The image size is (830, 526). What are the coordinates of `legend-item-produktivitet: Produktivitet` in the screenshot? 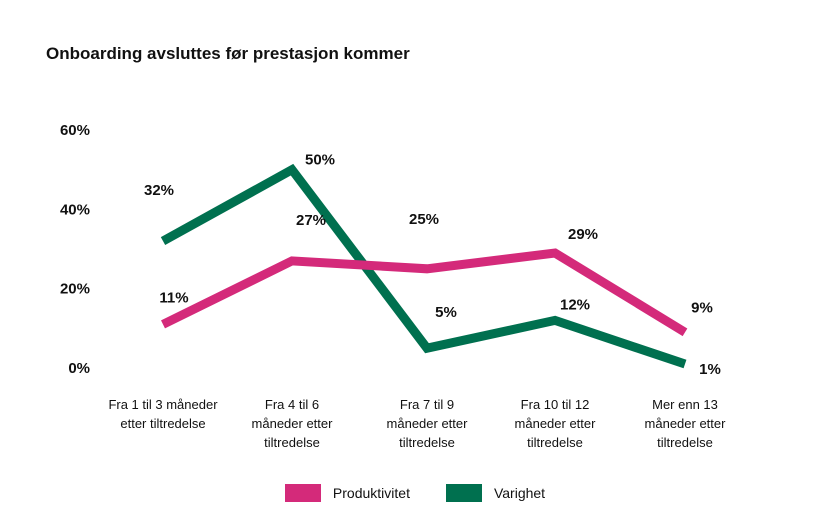 It's located at (347, 493).